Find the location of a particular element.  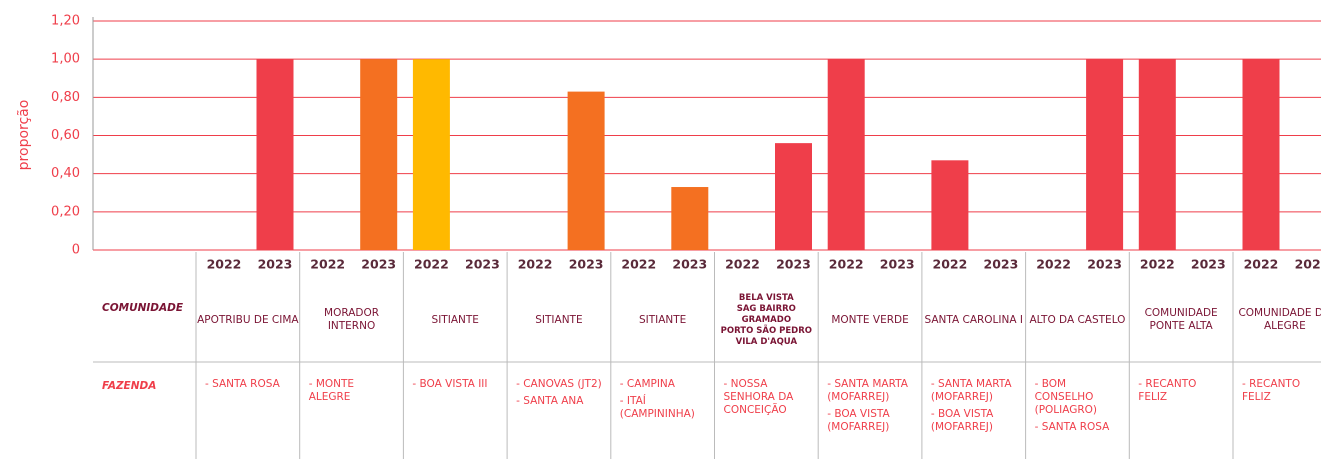

y-axis-label: proporção is located at coordinates (24, 135).